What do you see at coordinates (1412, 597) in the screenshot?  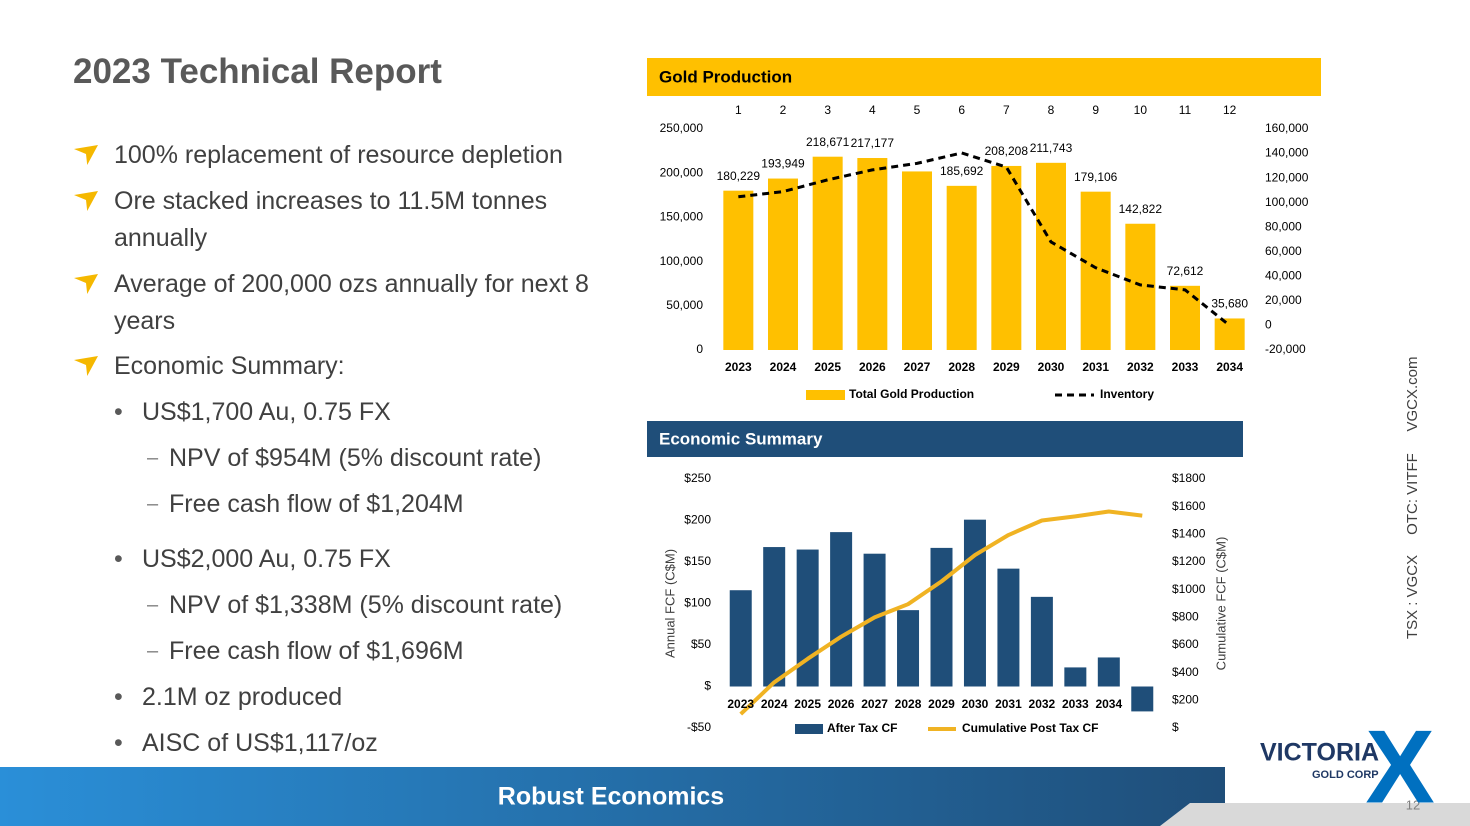 I see `side-text: TSX : VGCX` at bounding box center [1412, 597].